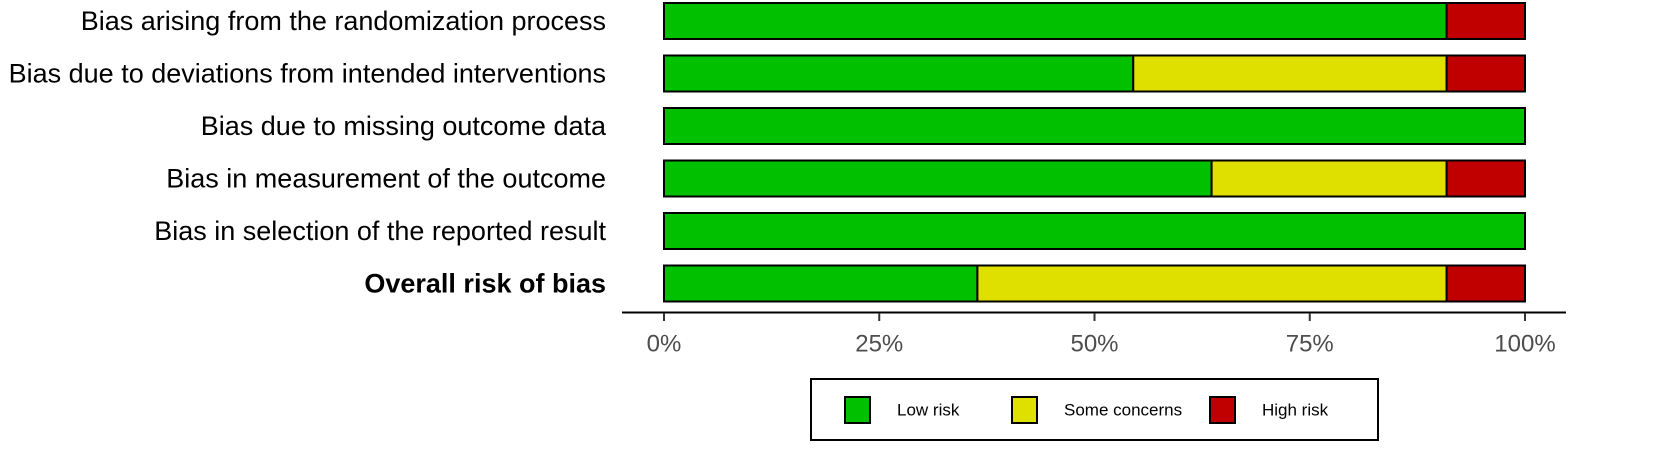 Image resolution: width=1653 pixels, height=466 pixels. What do you see at coordinates (1486, 283) in the screenshot?
I see `bar-high-risk-overall-risk-of-bias` at bounding box center [1486, 283].